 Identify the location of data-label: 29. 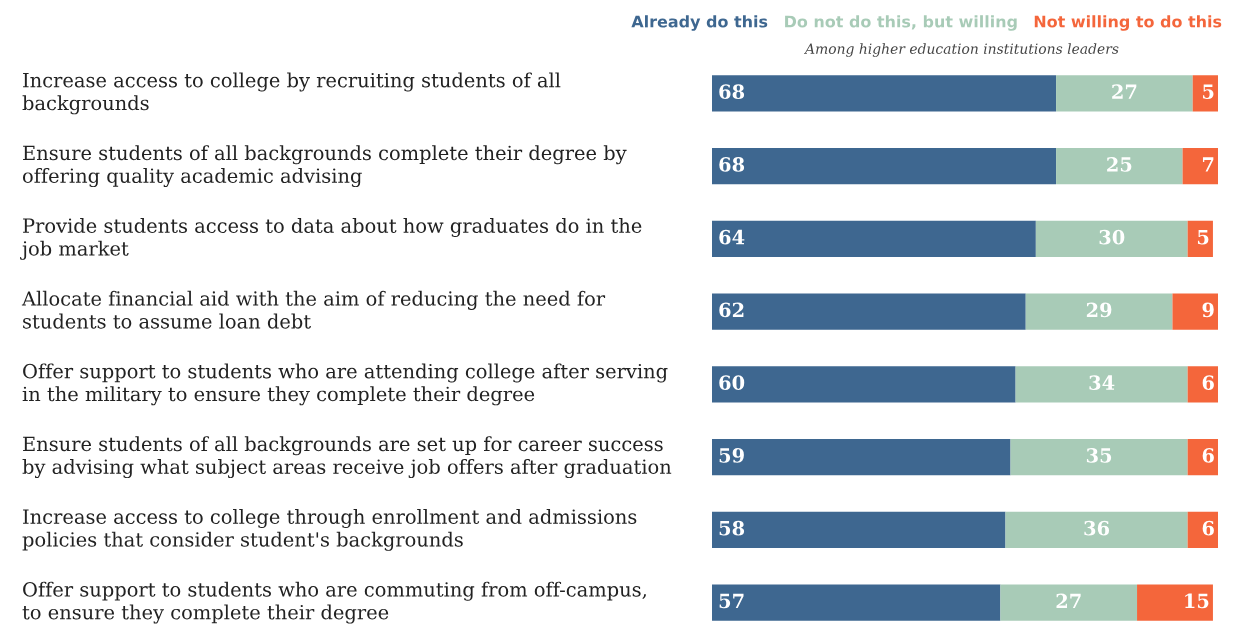
(1099, 310).